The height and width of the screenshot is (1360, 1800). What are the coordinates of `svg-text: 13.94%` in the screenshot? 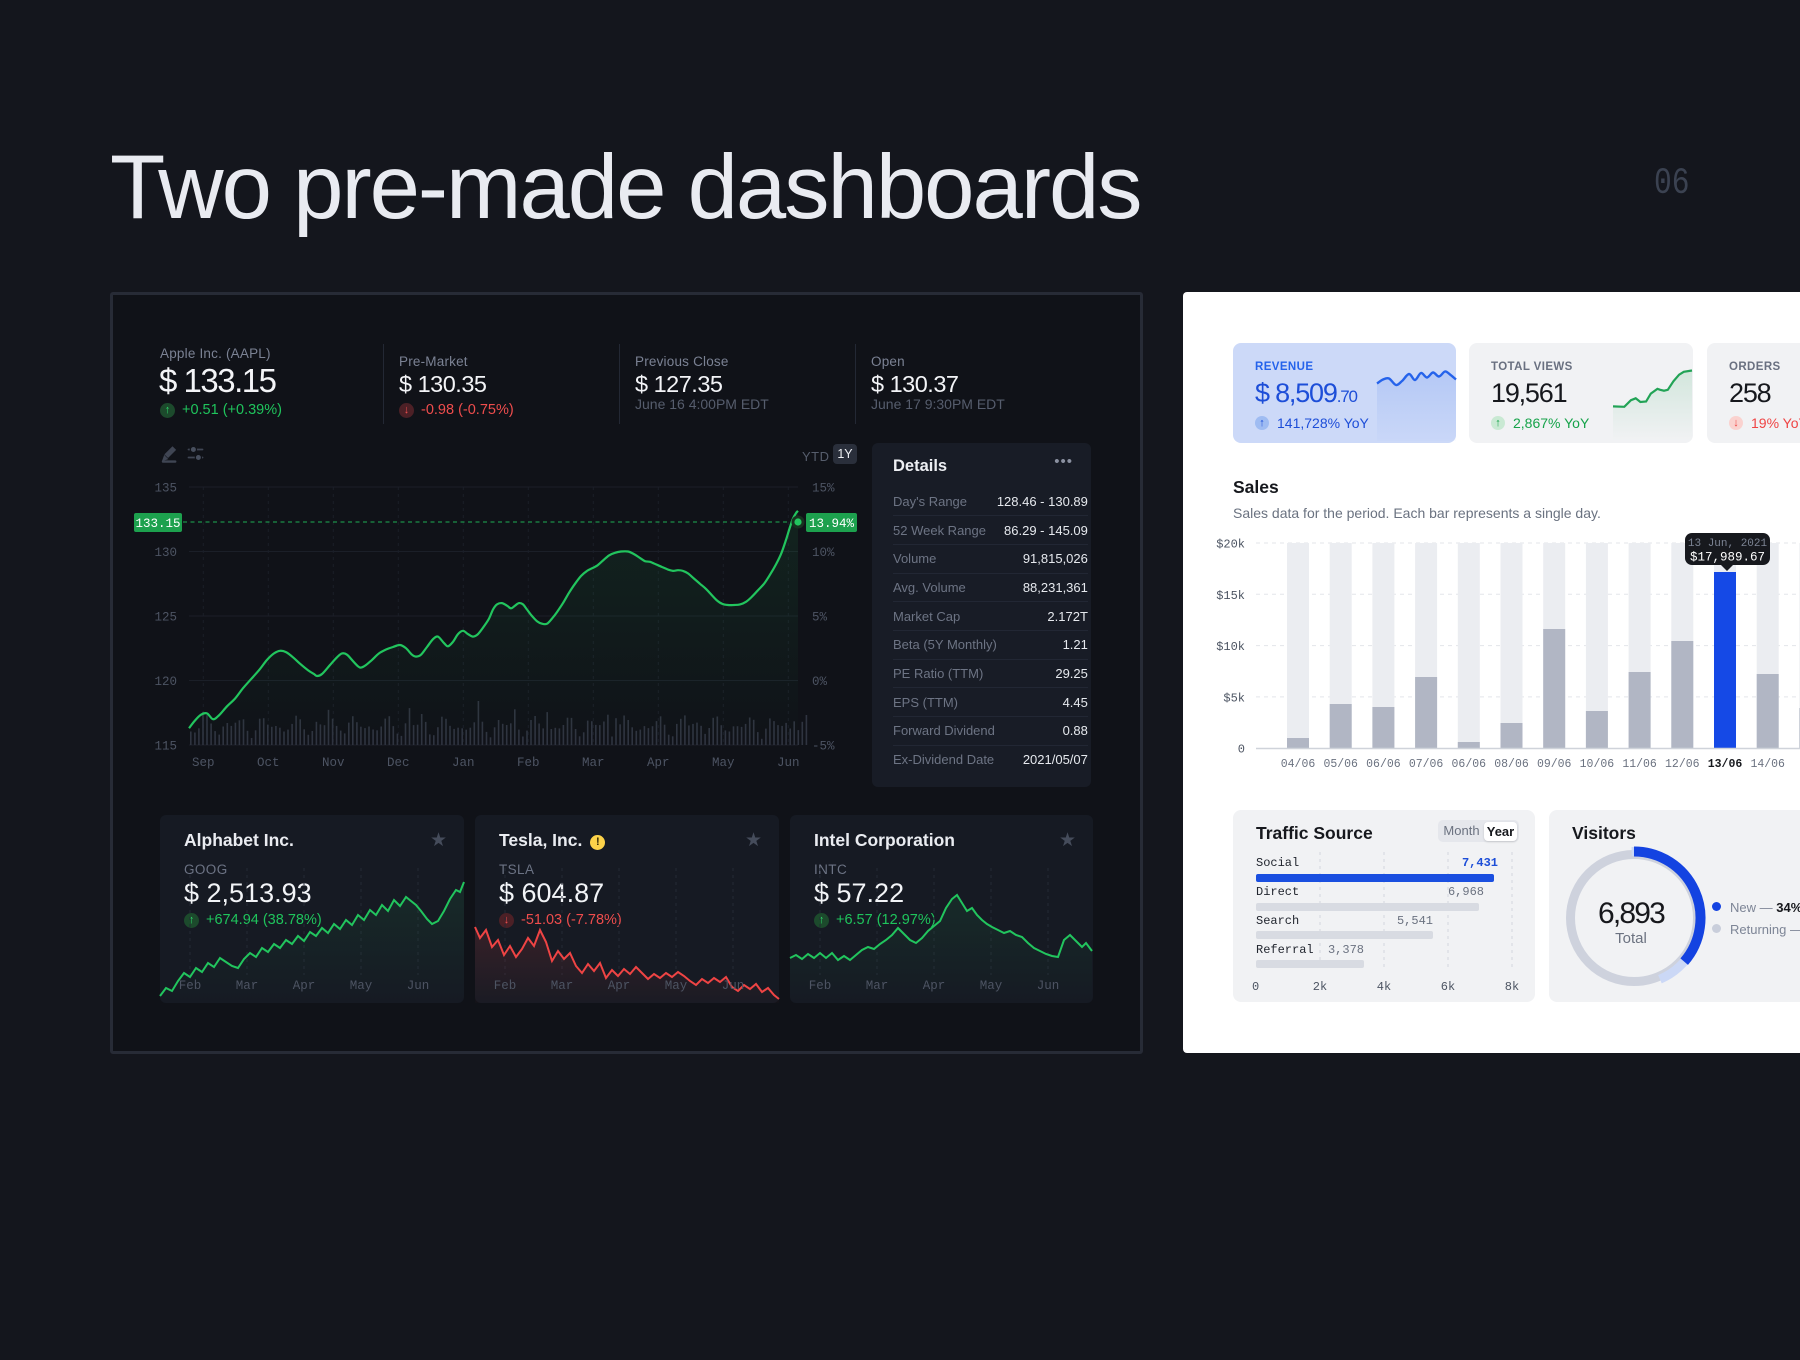 It's located at (832, 524).